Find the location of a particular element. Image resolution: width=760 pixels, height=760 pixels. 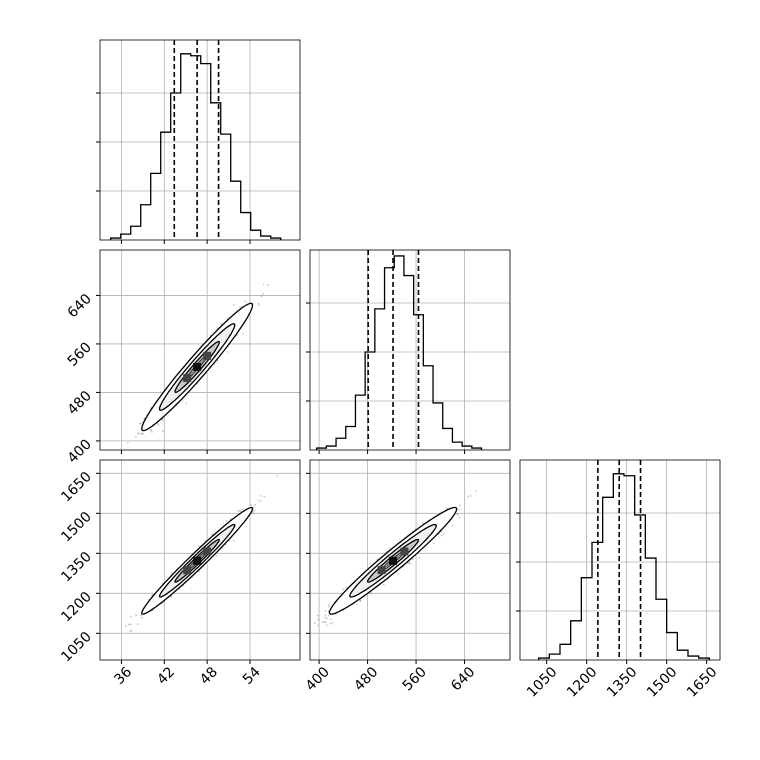

scatter-clip-group is located at coordinates (198, 363).